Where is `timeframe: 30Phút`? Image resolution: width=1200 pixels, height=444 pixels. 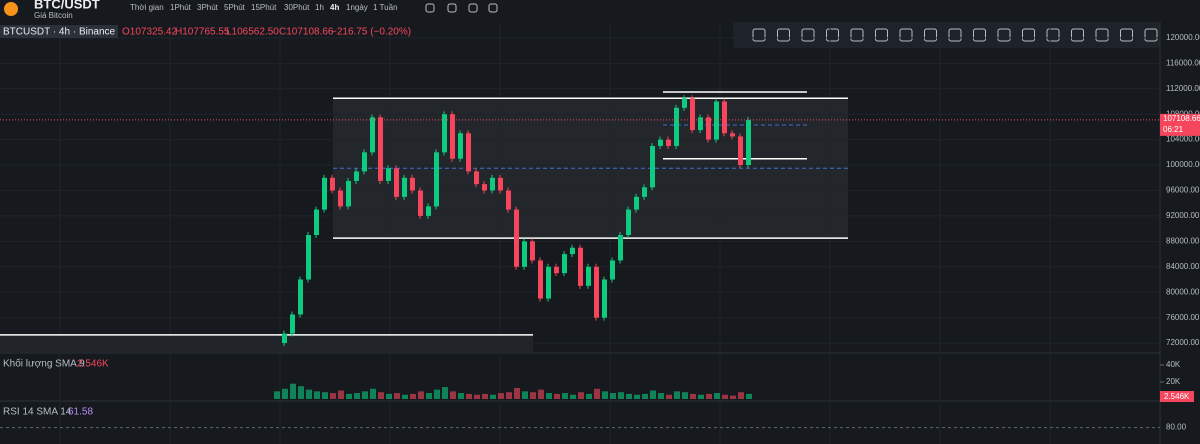
timeframe: 30Phút is located at coordinates (297, 7).